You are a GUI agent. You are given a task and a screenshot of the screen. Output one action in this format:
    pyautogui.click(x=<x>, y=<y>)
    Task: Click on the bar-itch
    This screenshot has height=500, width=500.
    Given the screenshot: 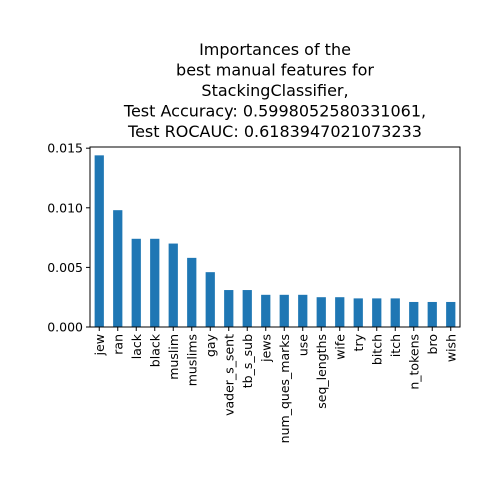 What is the action you would take?
    pyautogui.click(x=395, y=312)
    